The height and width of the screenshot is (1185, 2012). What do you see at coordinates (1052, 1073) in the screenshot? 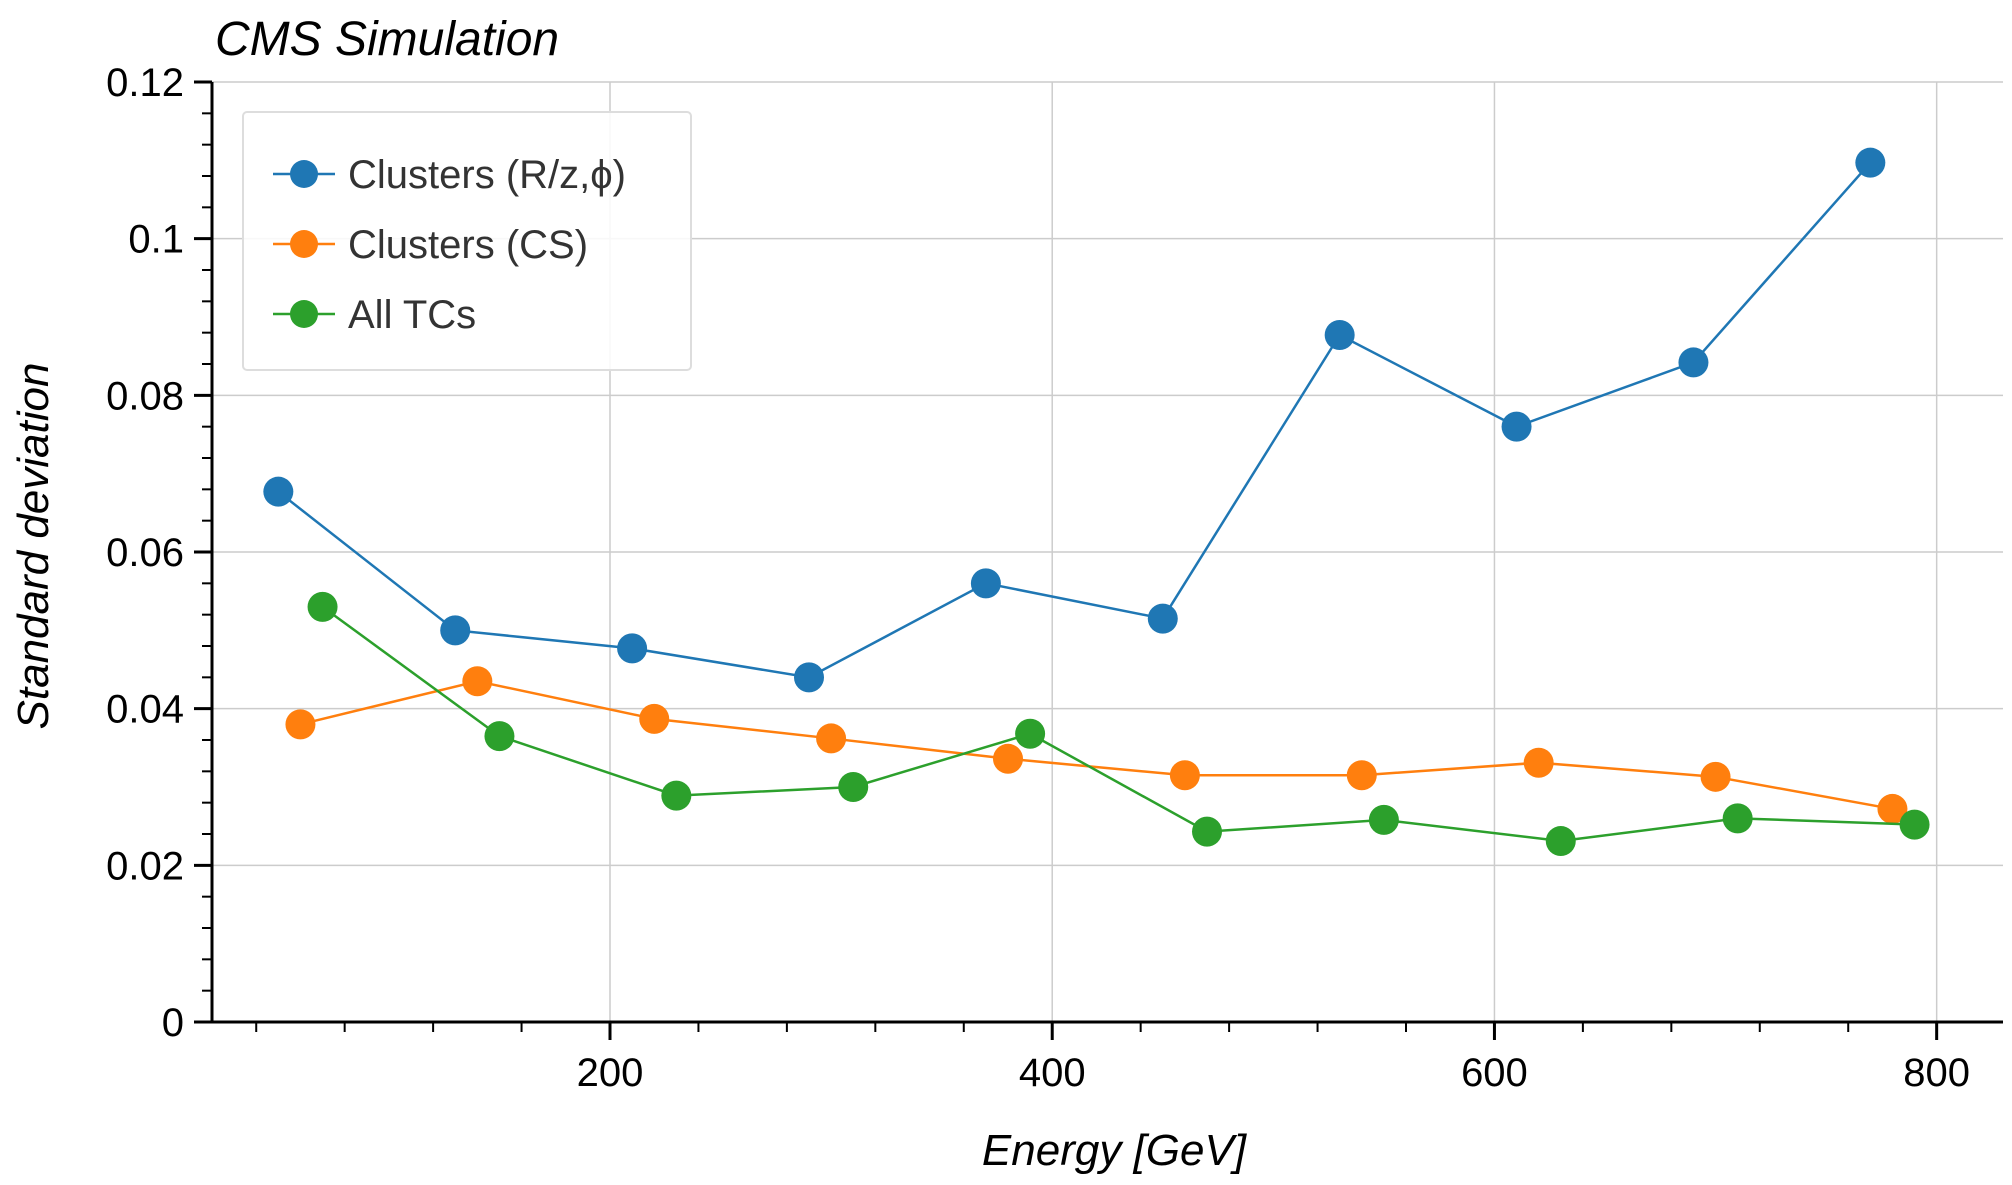
I see `x-tick-label: 400` at bounding box center [1052, 1073].